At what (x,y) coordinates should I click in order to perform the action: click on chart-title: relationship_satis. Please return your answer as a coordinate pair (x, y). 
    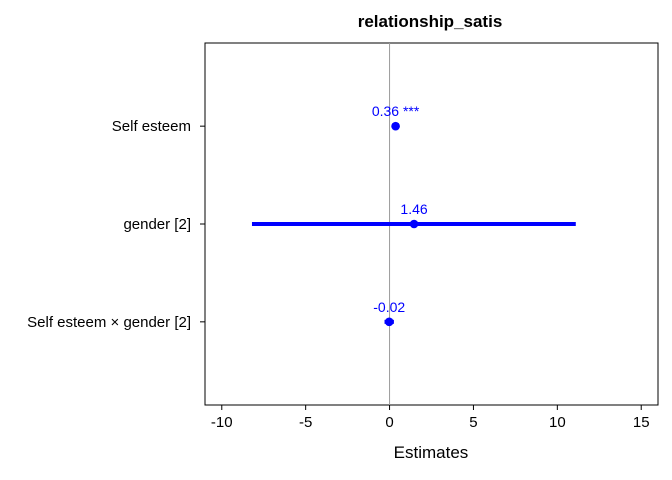
    Looking at the image, I should click on (430, 21).